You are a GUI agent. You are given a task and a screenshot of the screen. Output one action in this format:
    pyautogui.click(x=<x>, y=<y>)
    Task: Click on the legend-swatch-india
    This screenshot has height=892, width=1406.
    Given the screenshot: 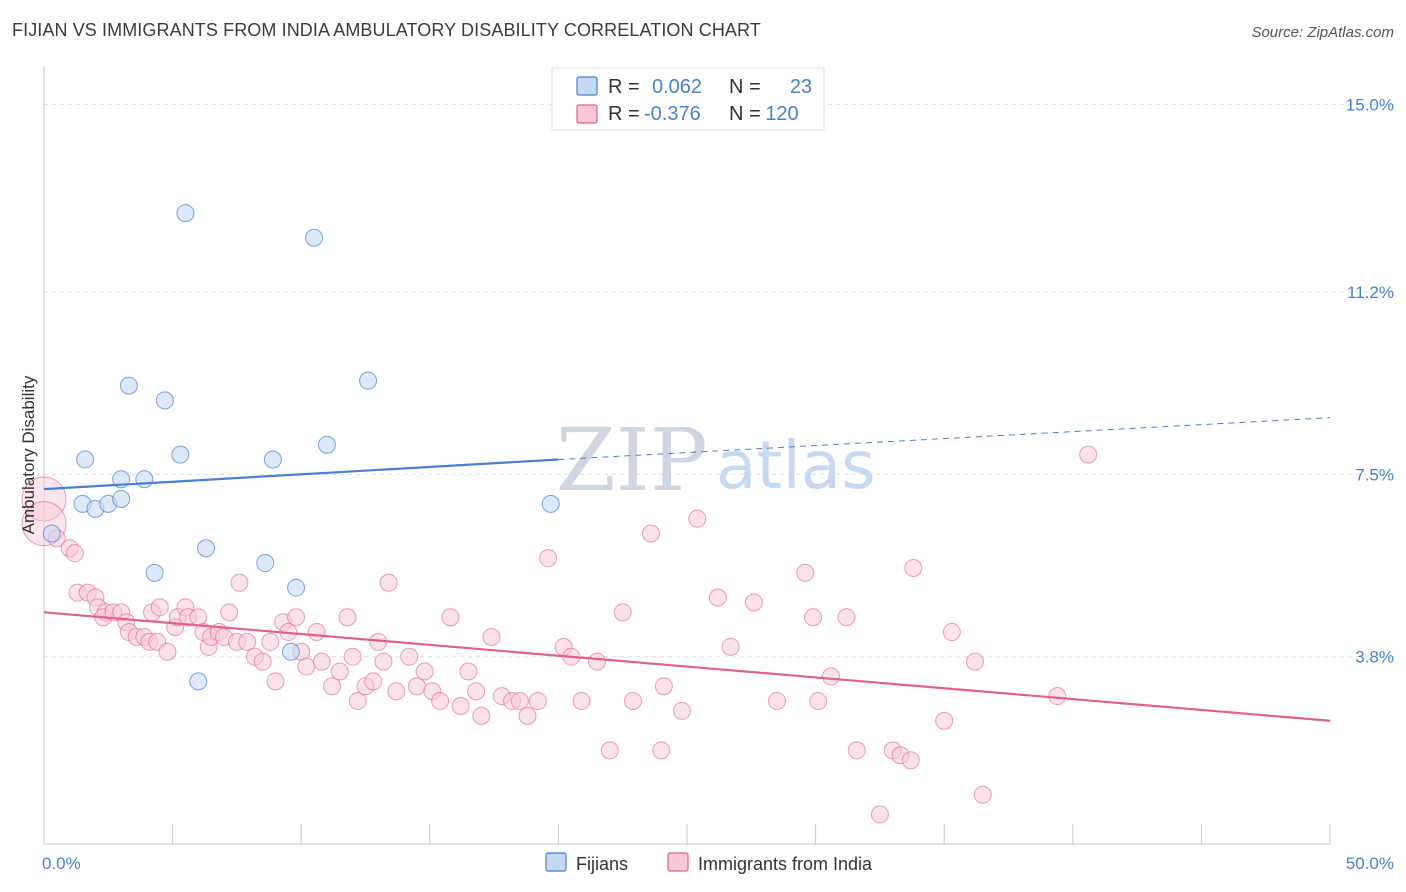 What is the action you would take?
    pyautogui.click(x=587, y=114)
    